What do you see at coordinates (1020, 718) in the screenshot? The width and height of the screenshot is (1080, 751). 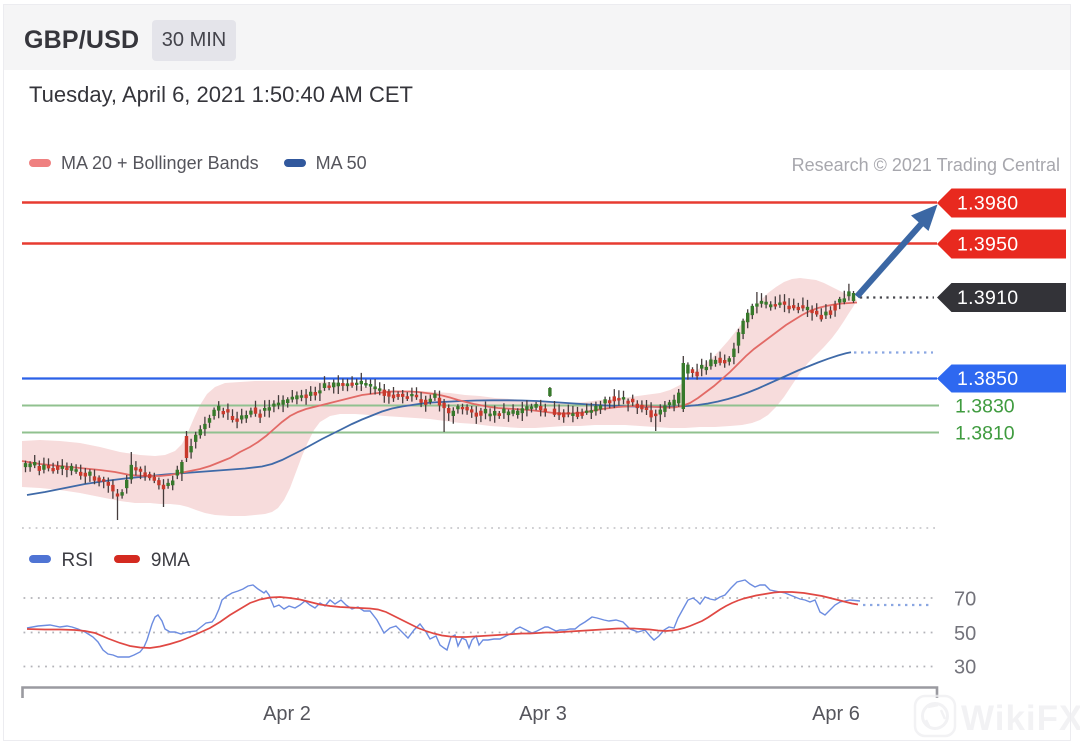 I see `svg-text: WikiFX` at bounding box center [1020, 718].